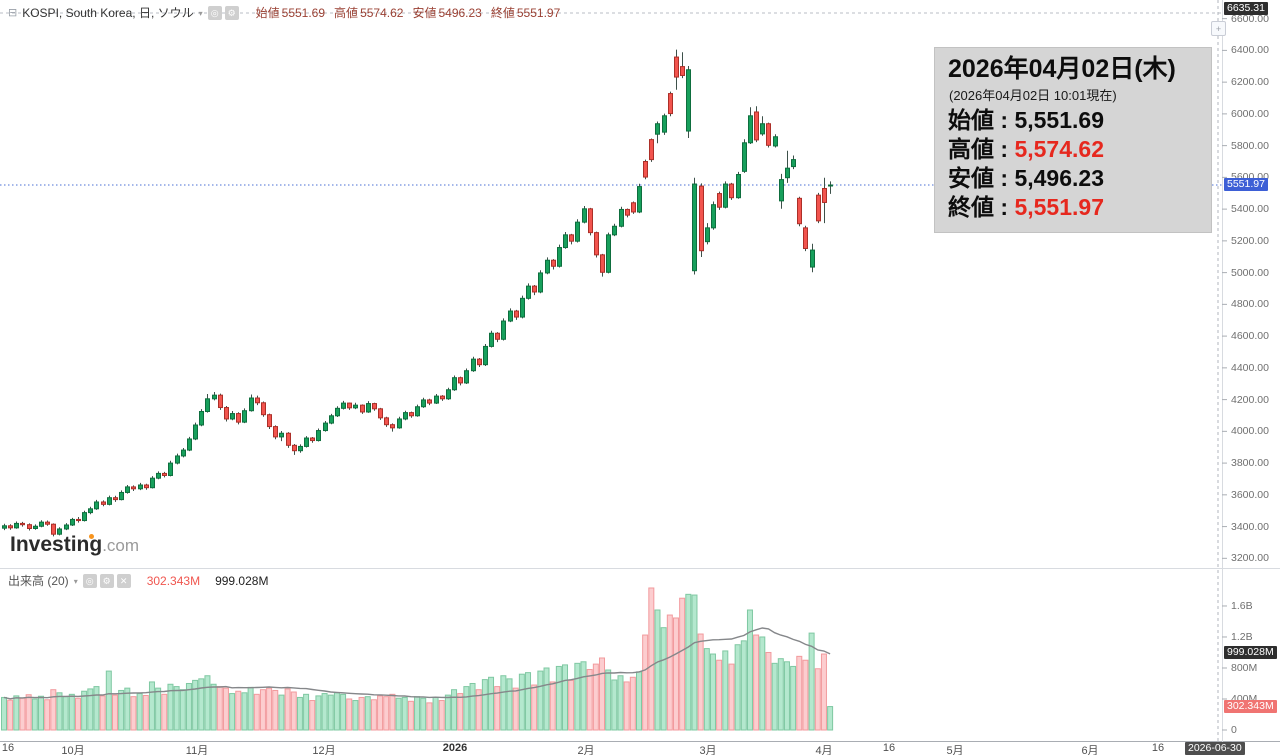  I want to click on watermark-text: Investing, so click(56, 544).